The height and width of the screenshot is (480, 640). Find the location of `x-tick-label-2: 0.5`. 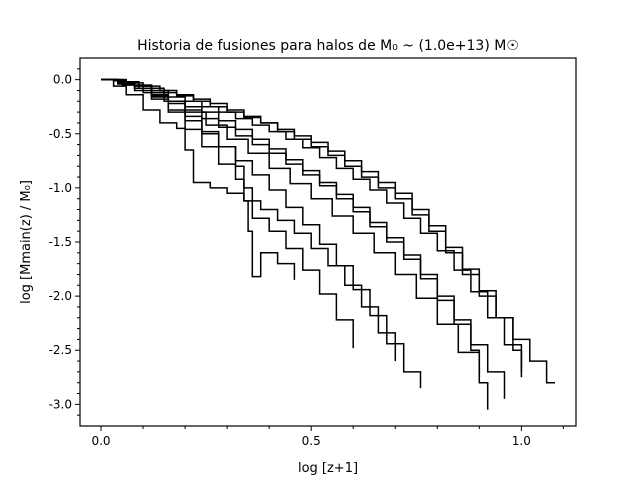

x-tick-label-2: 0.5 is located at coordinates (311, 441).